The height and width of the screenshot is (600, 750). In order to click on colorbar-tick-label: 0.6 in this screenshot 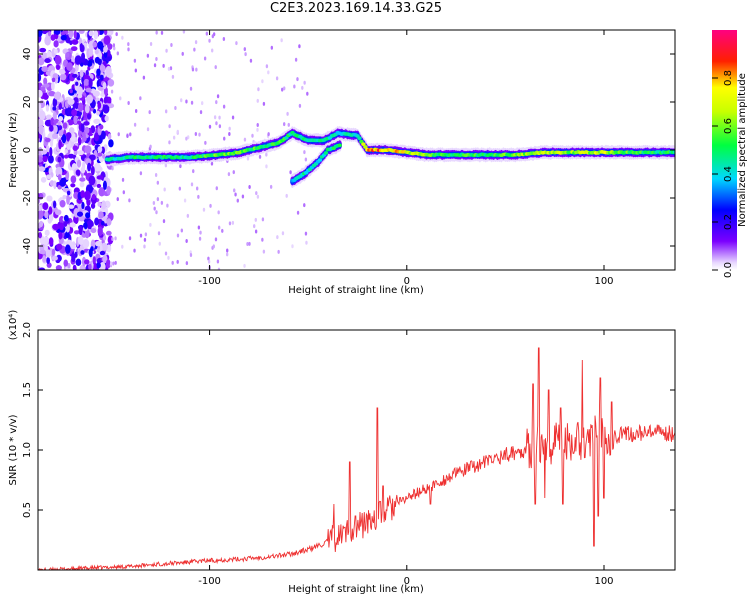, I will do `click(728, 126)`.